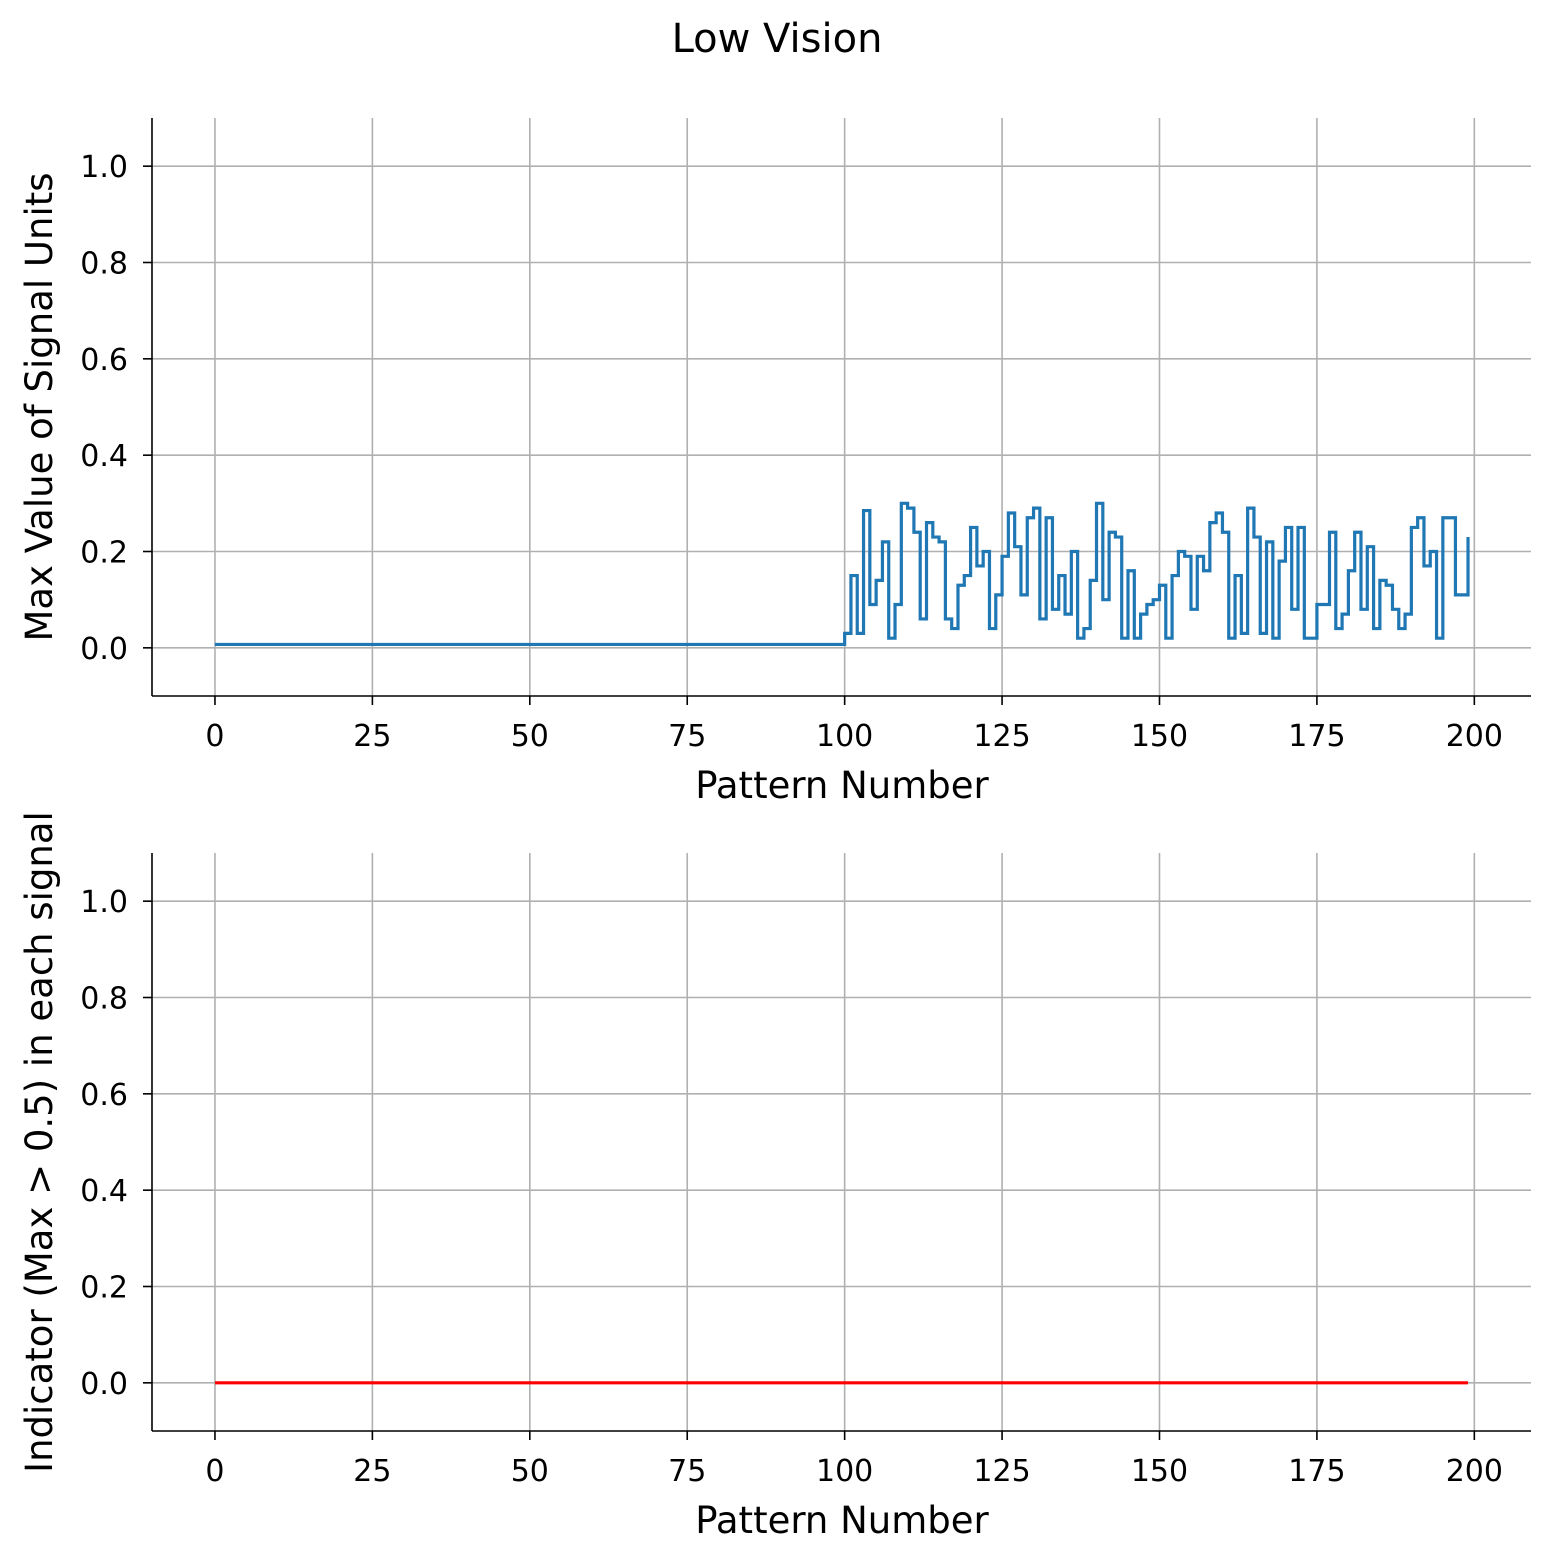 The height and width of the screenshot is (1563, 1551). I want to click on plot-area-top, so click(842, 574).